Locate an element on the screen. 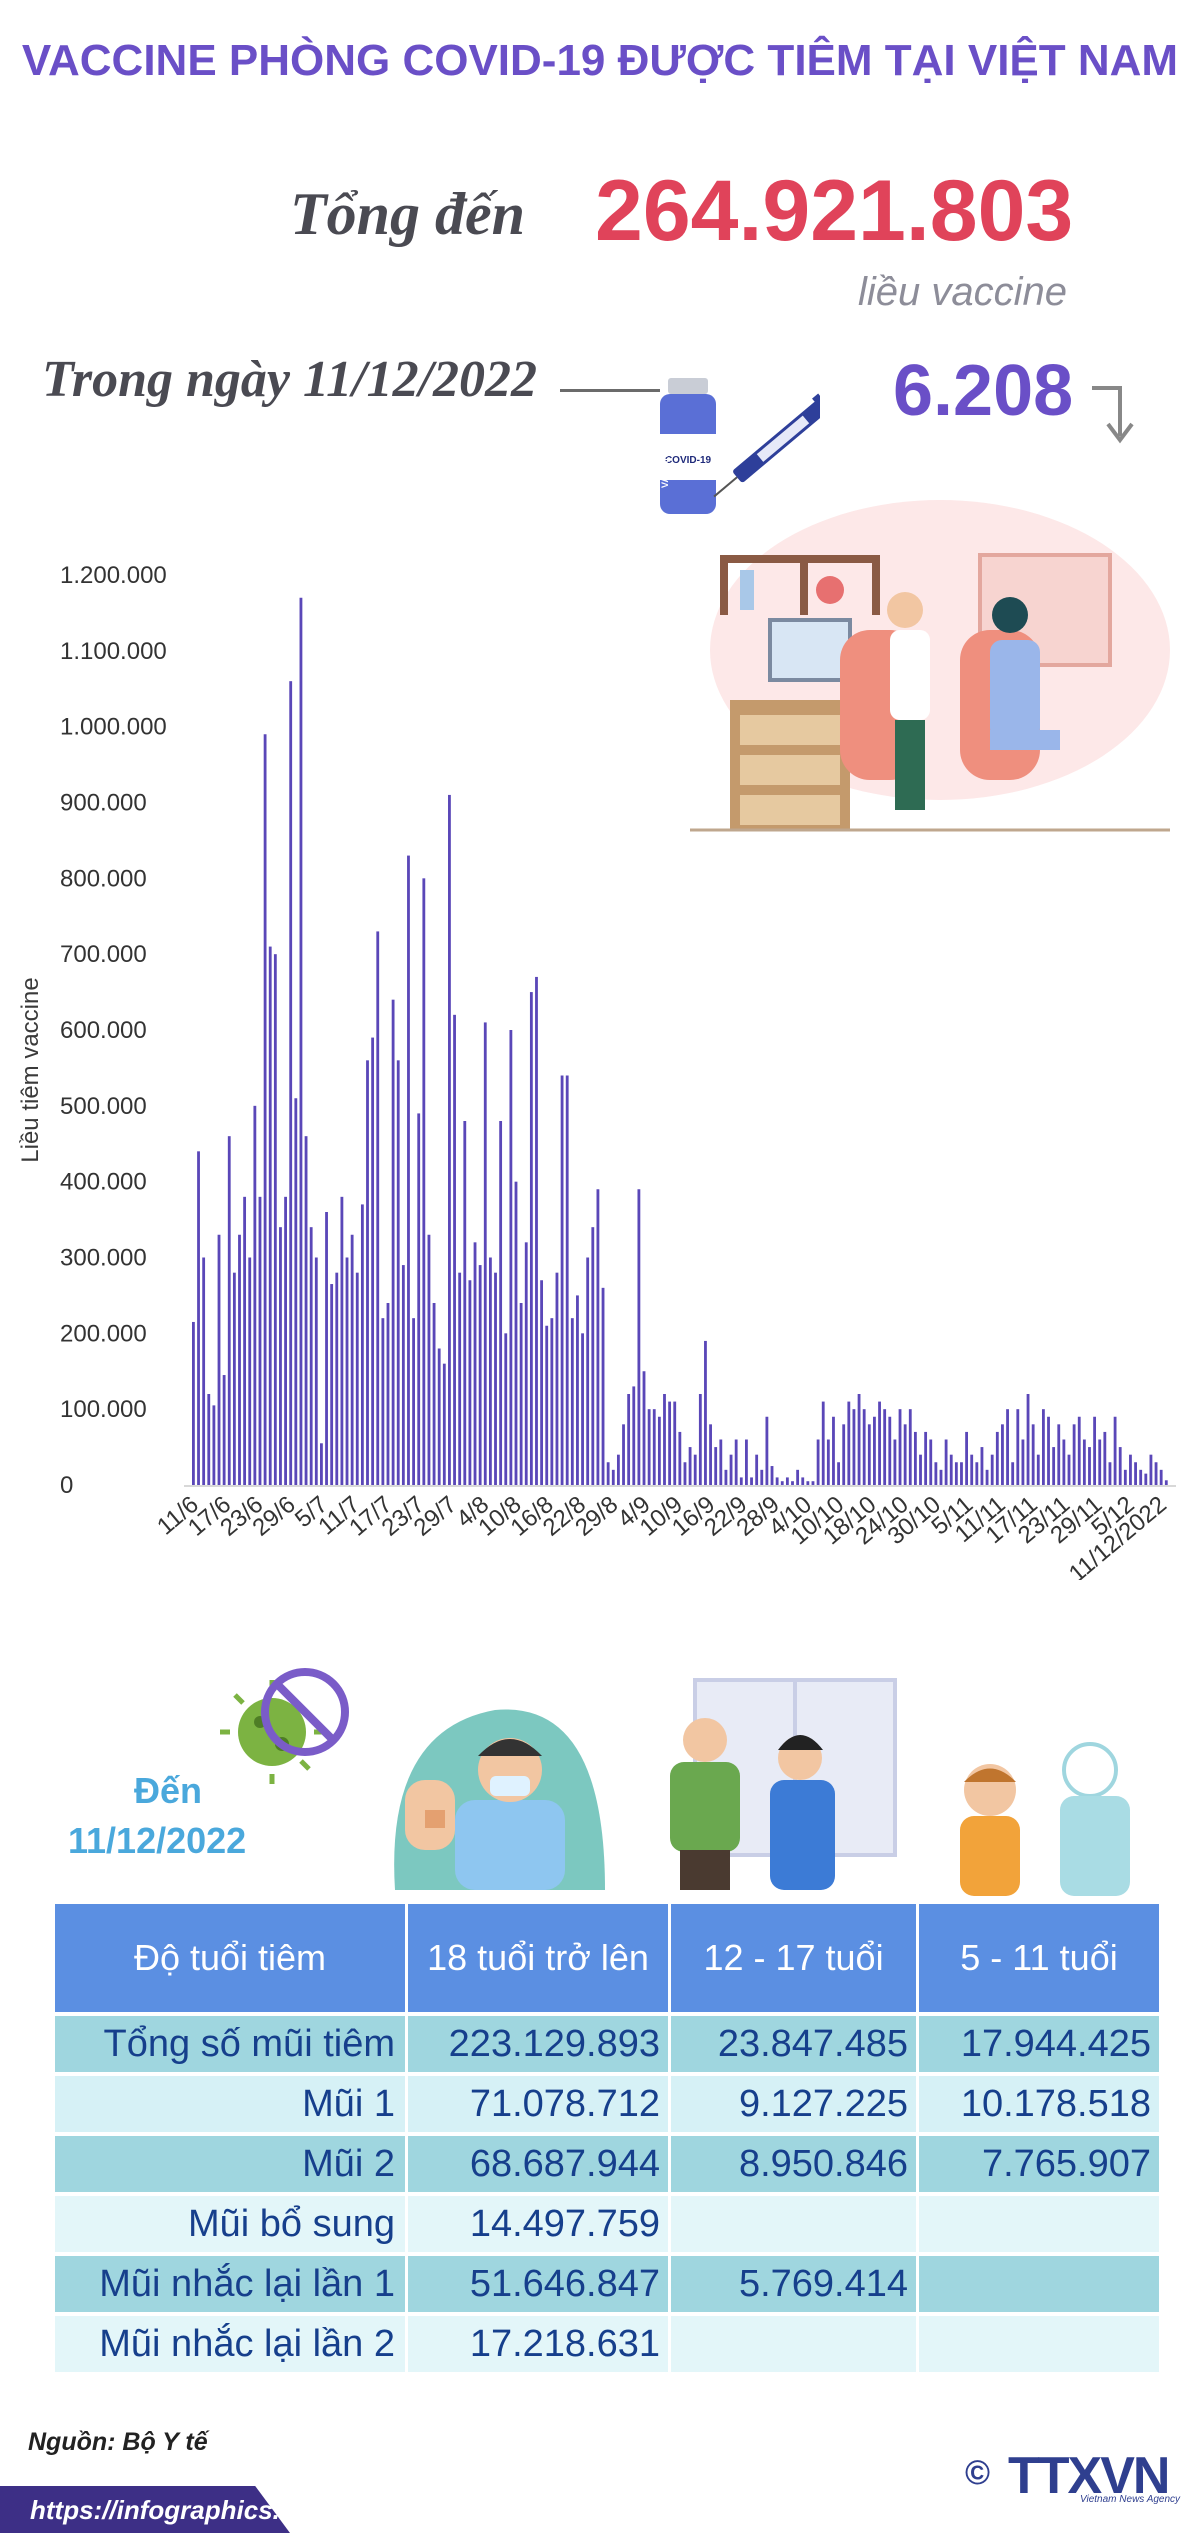 The image size is (1200, 2533). table-cell: 10.178.518 is located at coordinates (1039, 2104).